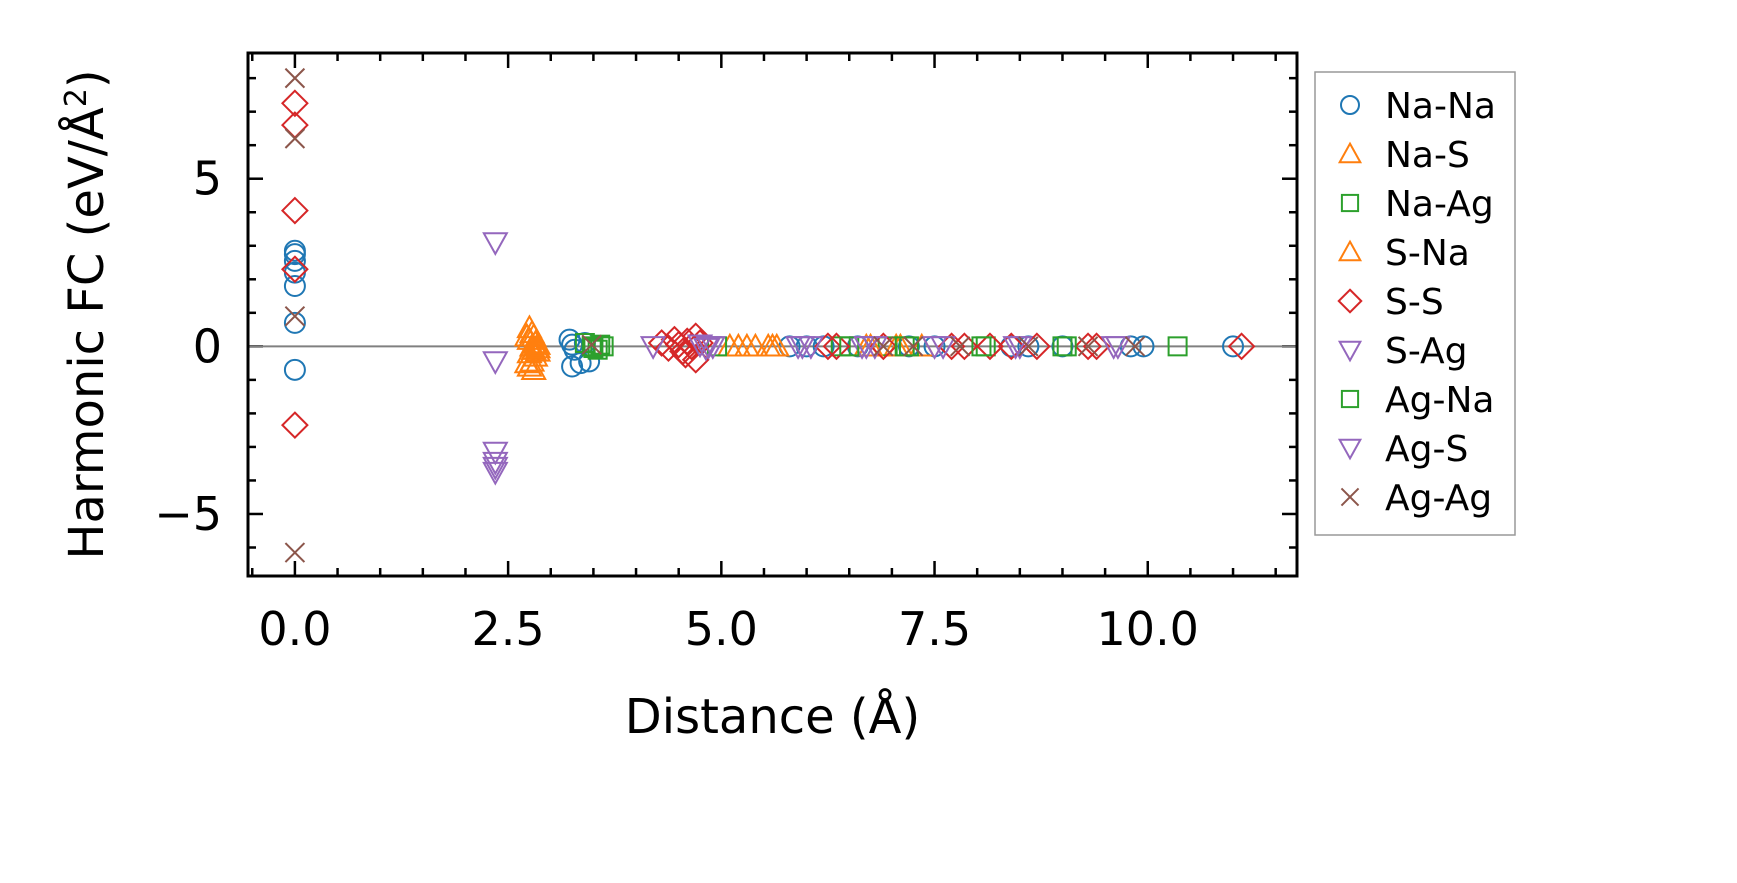 The width and height of the screenshot is (1737, 883). Describe the element at coordinates (207, 179) in the screenshot. I see `y-tick-label: 5` at that location.